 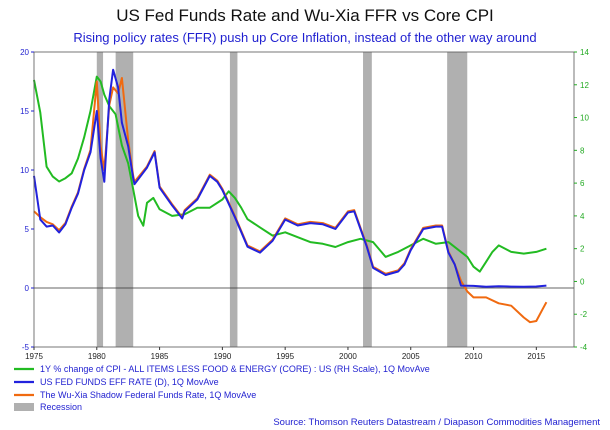 I want to click on x-tick-label: 2010, so click(x=474, y=356).